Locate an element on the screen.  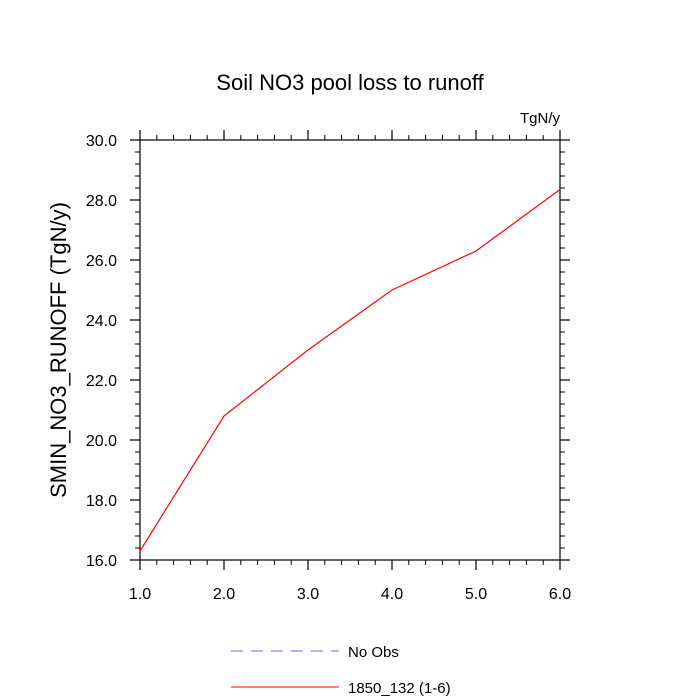
y-tick-label: 20.0 is located at coordinates (101, 441).